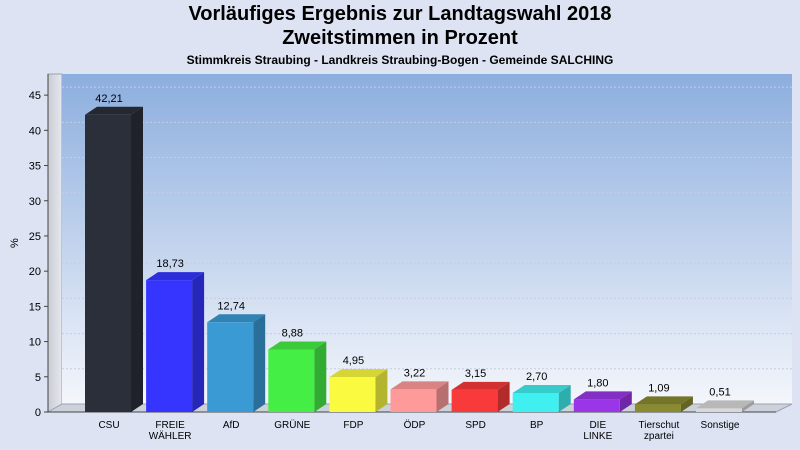 The height and width of the screenshot is (450, 800). I want to click on category-label: DIE, so click(597, 425).